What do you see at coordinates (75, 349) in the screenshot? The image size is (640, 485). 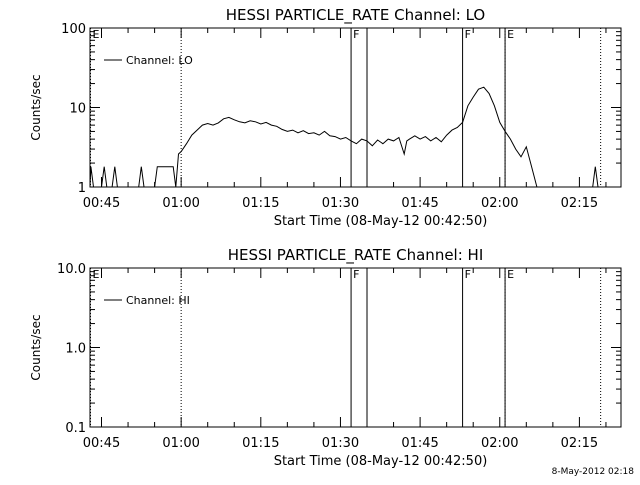 I see `y-tick-label: 1.0` at bounding box center [75, 349].